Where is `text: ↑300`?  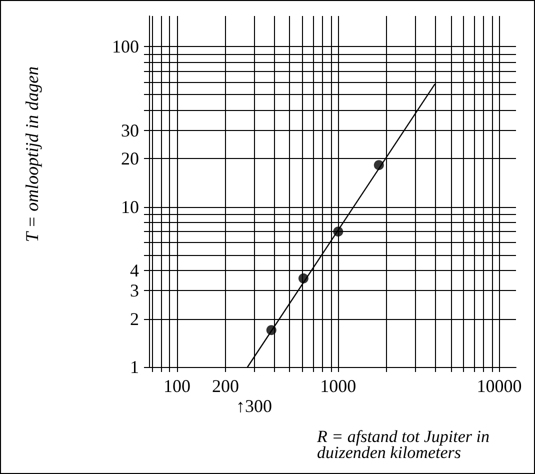 text: ↑300 is located at coordinates (254, 406).